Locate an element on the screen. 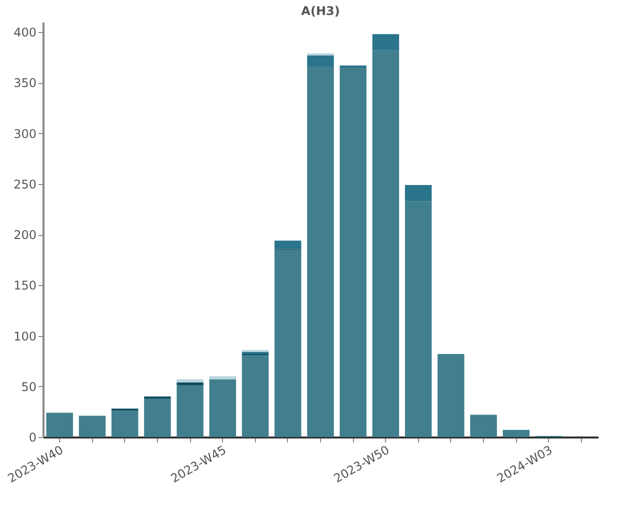  y-tick-label: 300 is located at coordinates (25, 133).